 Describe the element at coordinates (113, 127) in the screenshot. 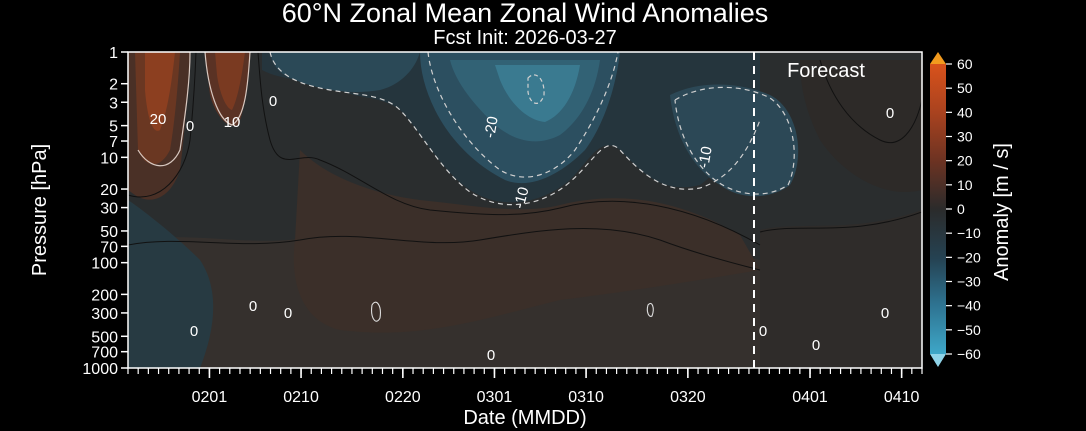

I see `y-tick-label: 5` at that location.